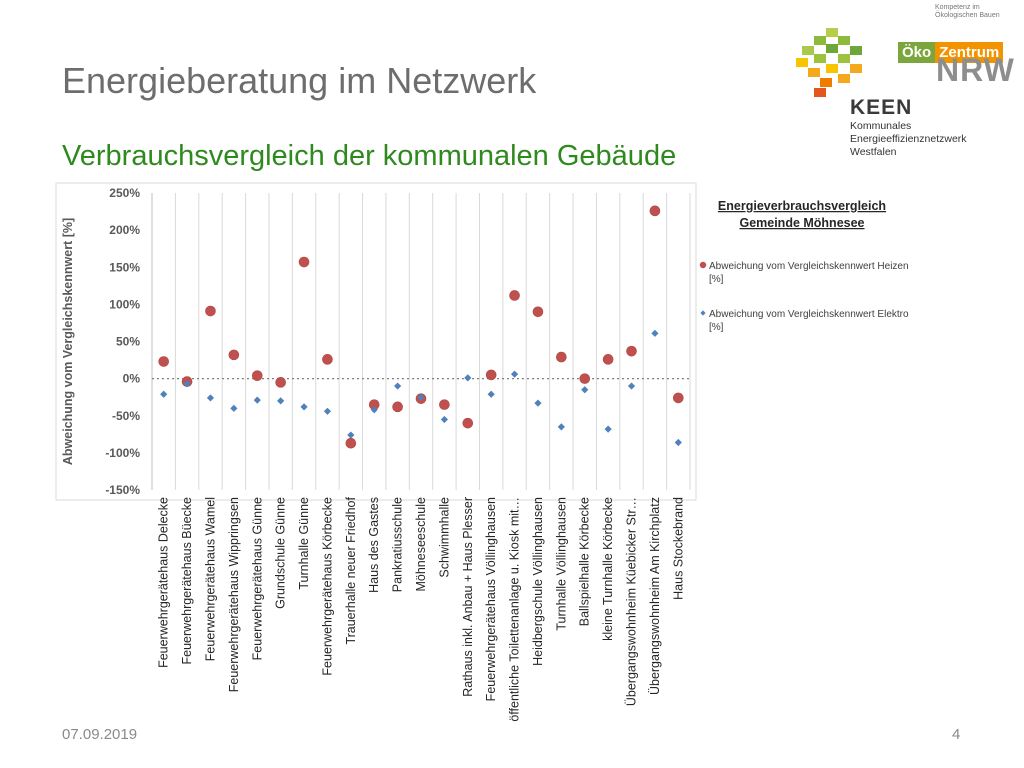  Describe the element at coordinates (655, 596) in the screenshot. I see `x-category-label: Übergangswohnheim Am Kirchplatz` at that location.